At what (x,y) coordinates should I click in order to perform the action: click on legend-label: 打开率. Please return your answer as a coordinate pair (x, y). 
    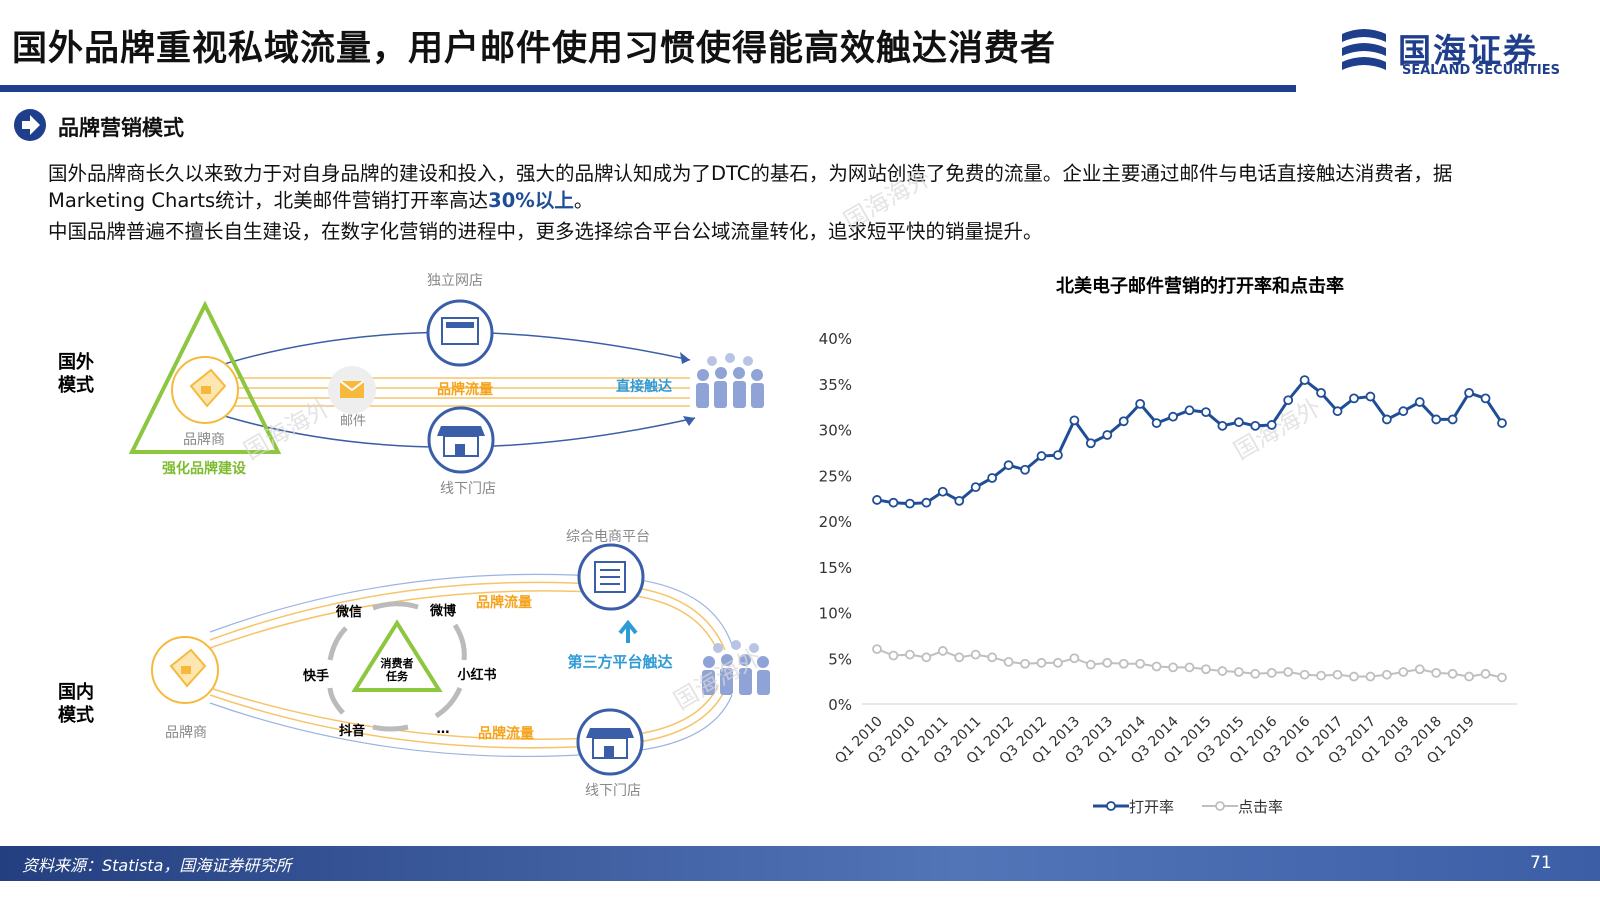
    Looking at the image, I should click on (1151, 807).